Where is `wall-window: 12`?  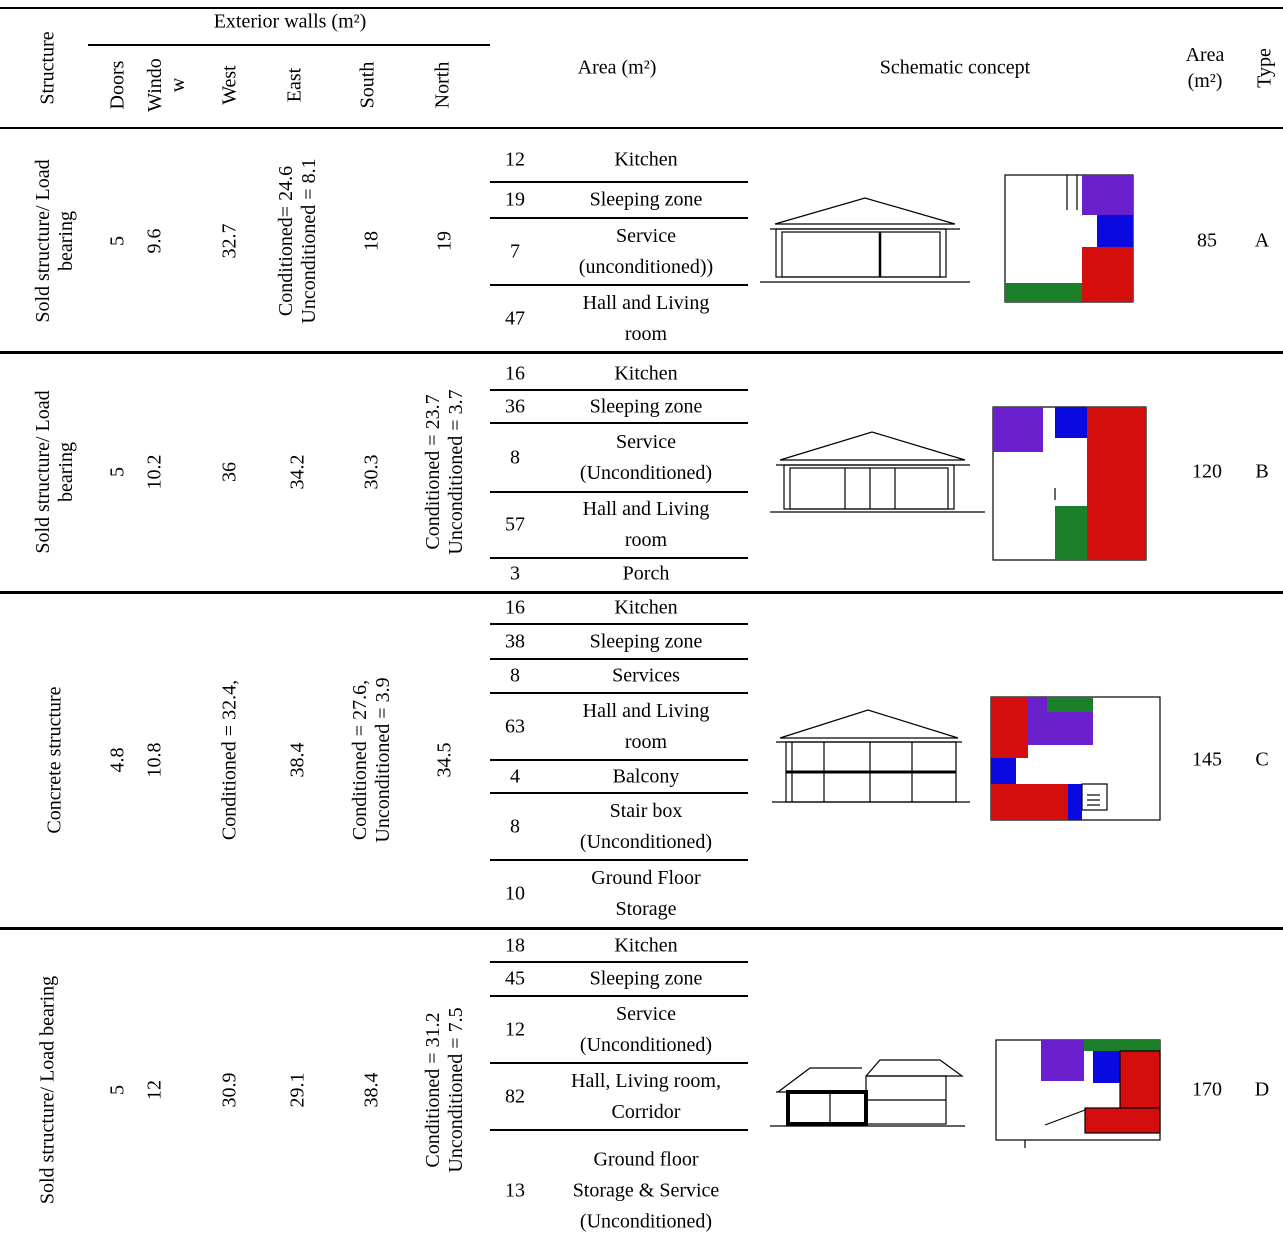
wall-window: 12 is located at coordinates (154, 1089).